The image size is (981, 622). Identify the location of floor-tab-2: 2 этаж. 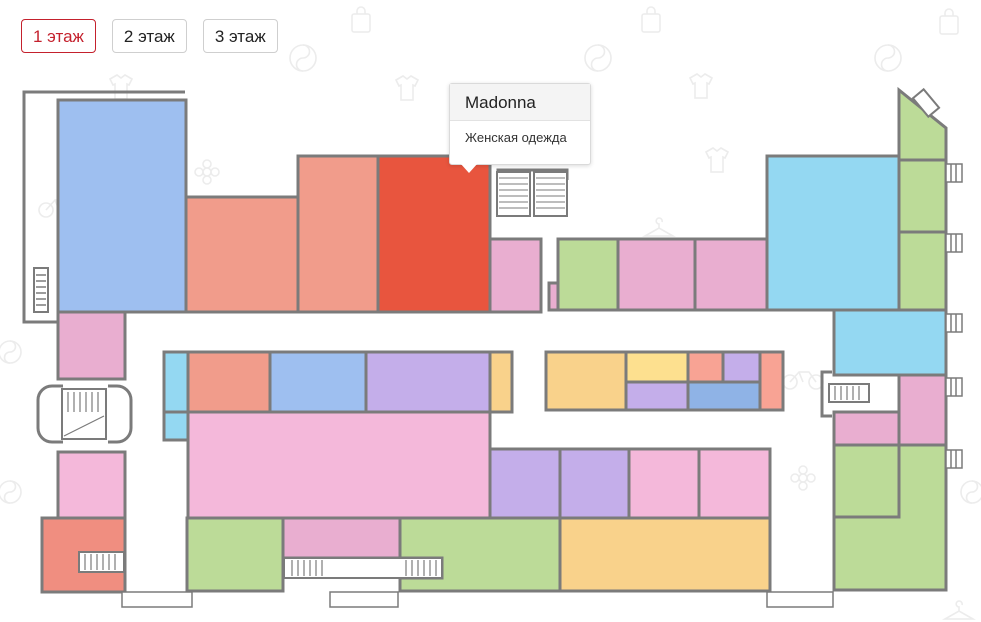
(149, 36).